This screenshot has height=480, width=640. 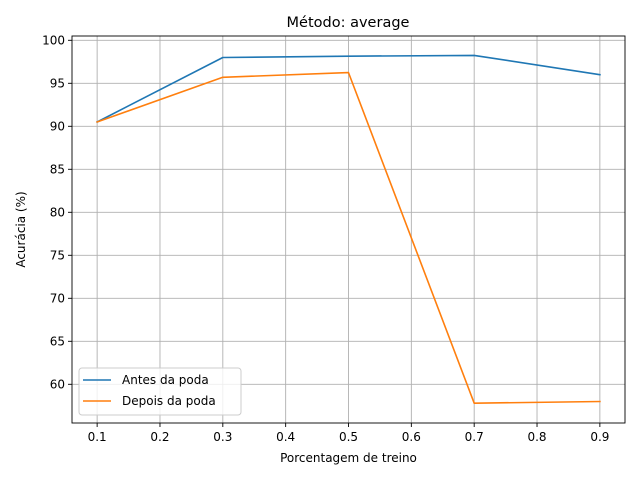 What do you see at coordinates (57, 83) in the screenshot?
I see `y-tick-label: 95` at bounding box center [57, 83].